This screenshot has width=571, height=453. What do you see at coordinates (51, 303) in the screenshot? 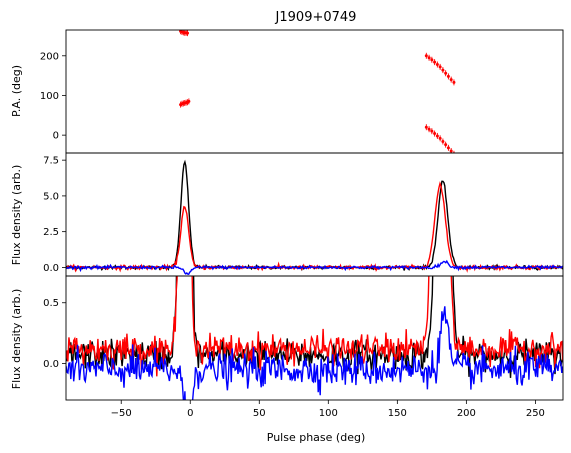
I see `y-tick-label: 0.5` at bounding box center [51, 303].